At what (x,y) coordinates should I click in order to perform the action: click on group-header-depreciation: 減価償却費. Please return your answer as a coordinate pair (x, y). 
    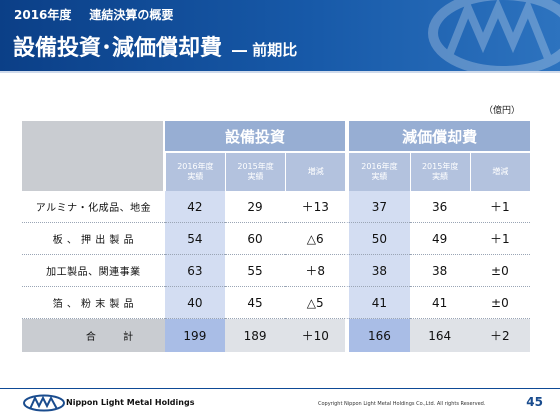
    Looking at the image, I should click on (437, 136).